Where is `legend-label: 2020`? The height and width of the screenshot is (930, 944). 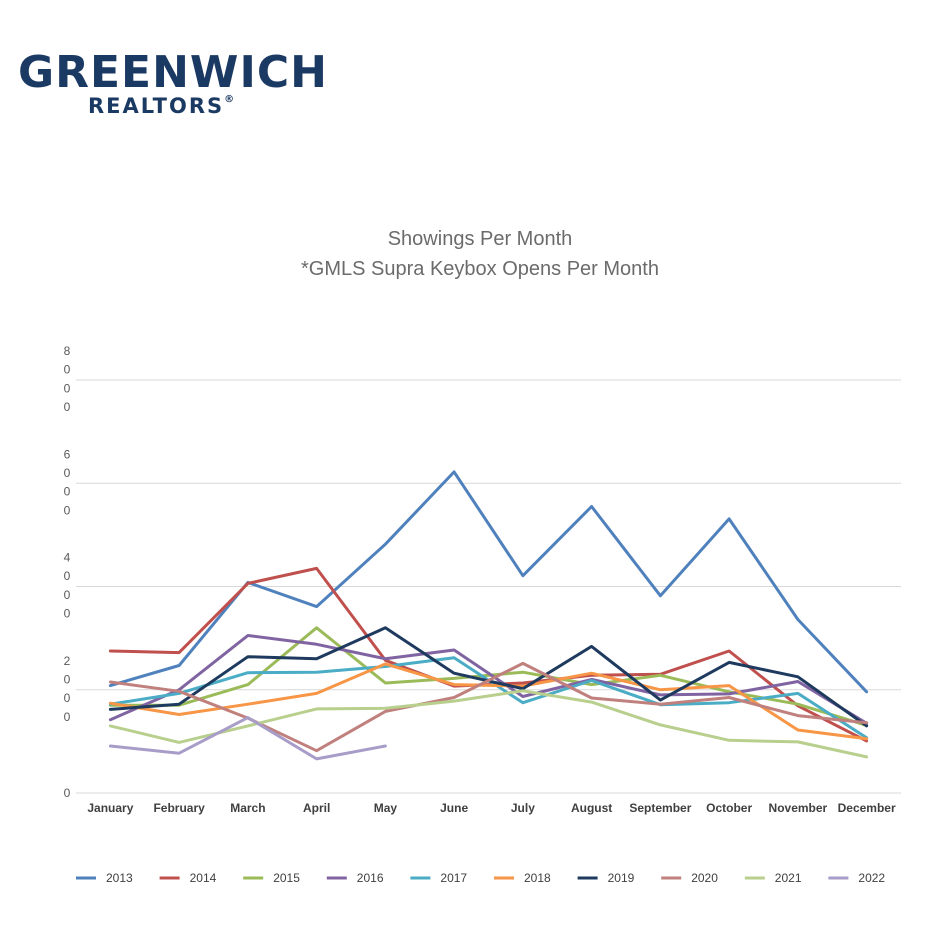
legend-label: 2020 is located at coordinates (704, 878).